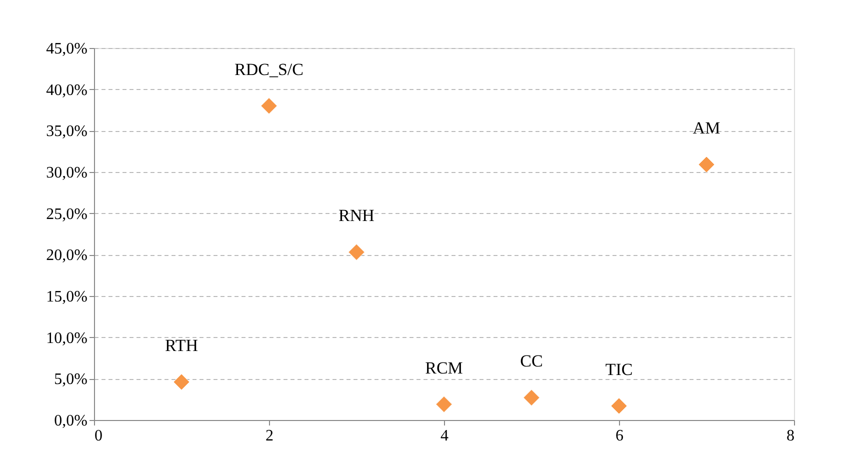 The height and width of the screenshot is (472, 846). I want to click on y-tick-label: 40,0%, so click(67, 90).